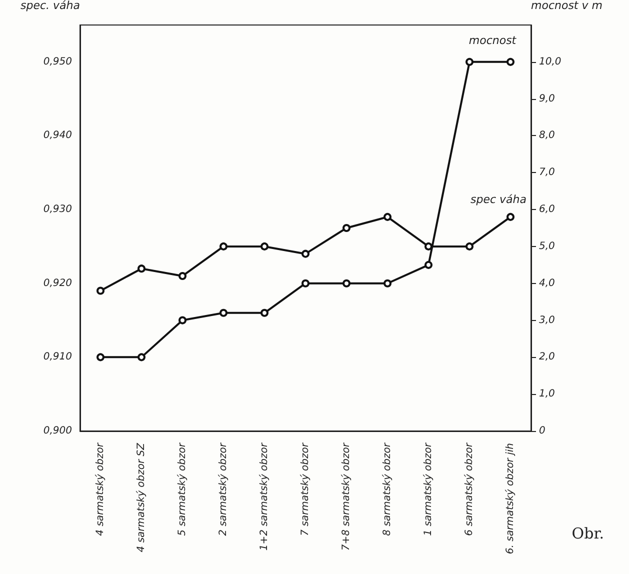  I want to click on series-label: mocnost, so click(492, 40).